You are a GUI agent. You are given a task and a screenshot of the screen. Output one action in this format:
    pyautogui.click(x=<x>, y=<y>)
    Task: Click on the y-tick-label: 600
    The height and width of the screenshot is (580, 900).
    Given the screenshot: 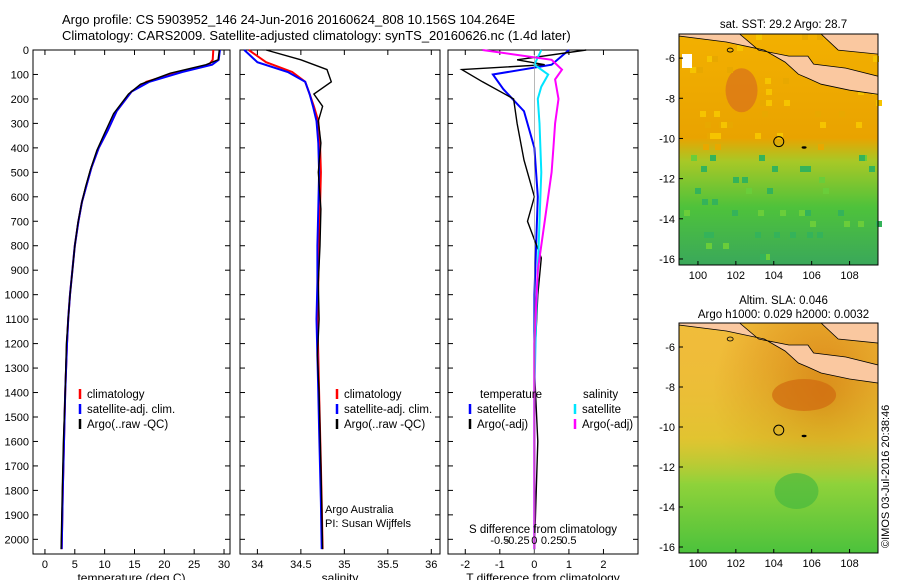 What is the action you would take?
    pyautogui.click(x=20, y=198)
    